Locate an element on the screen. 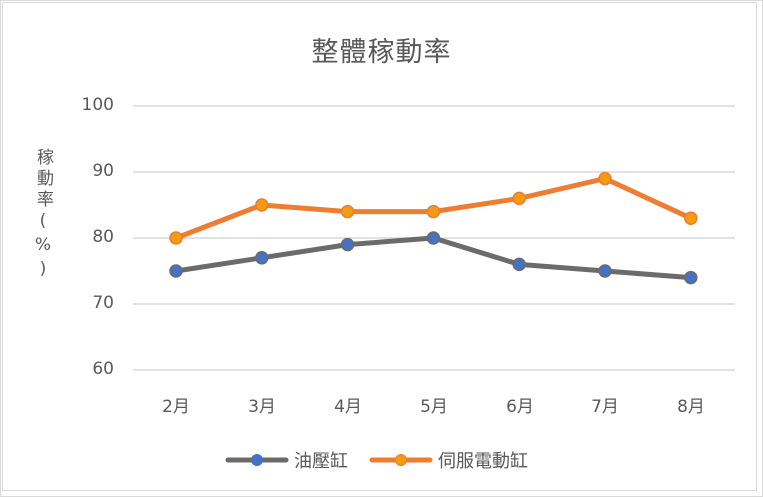  y-tick-80: 80 is located at coordinates (103, 237).